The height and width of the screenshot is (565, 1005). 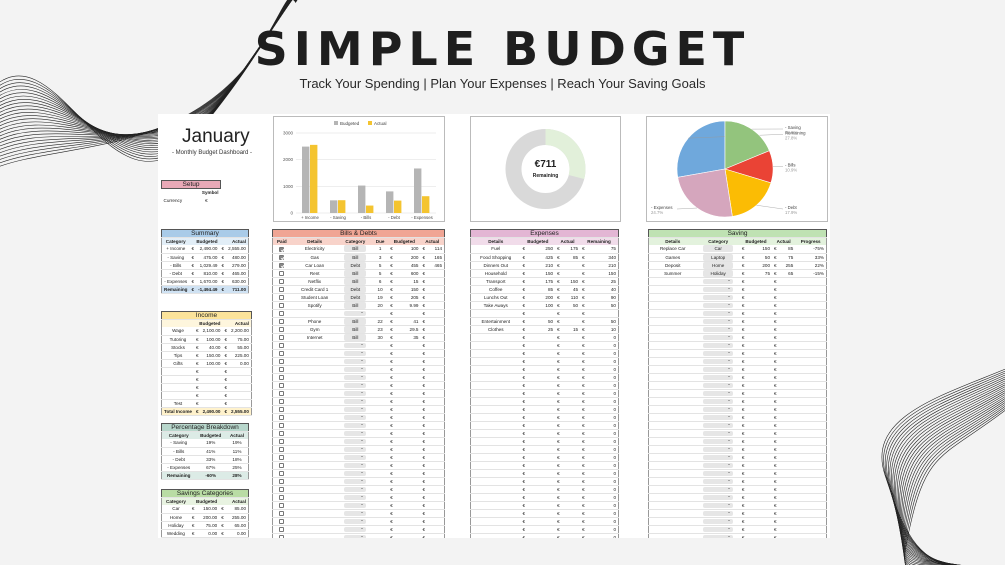 I want to click on table-cell: 100, so click(x=410, y=249).